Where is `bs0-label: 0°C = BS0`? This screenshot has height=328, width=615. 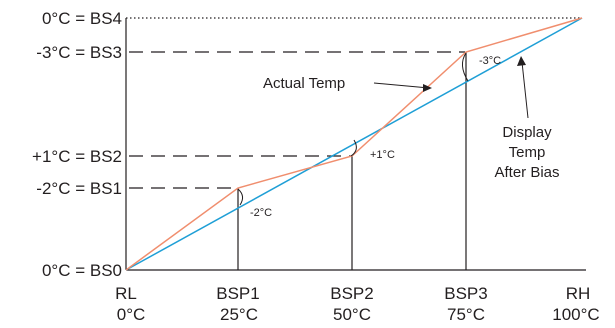 bs0-label: 0°C = BS0 is located at coordinates (82, 270).